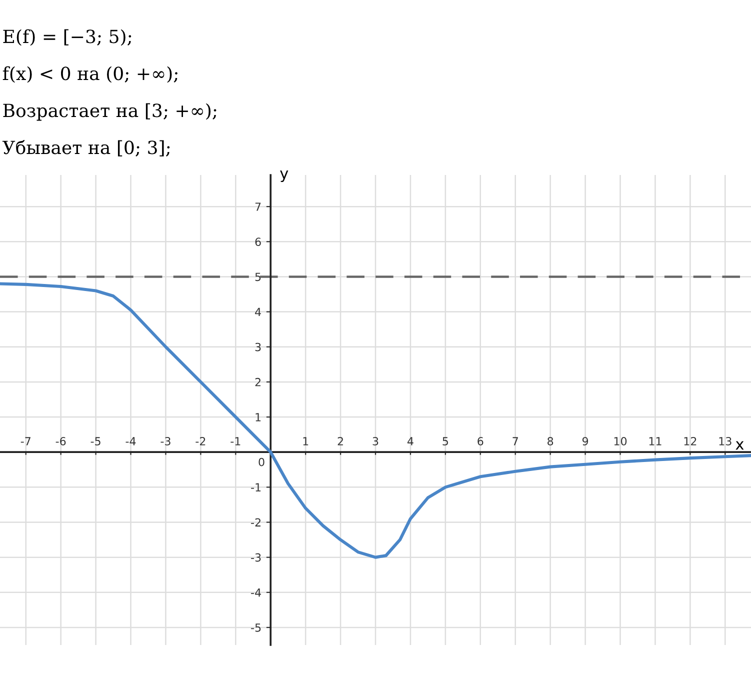 This screenshot has height=682, width=751. What do you see at coordinates (256, 592) in the screenshot?
I see `y-tick-label: -4` at bounding box center [256, 592].